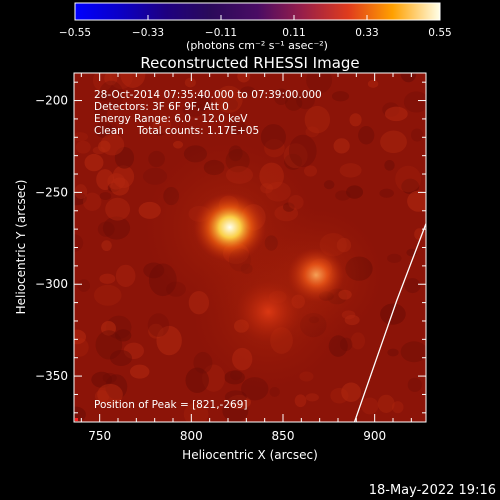 The width and height of the screenshot is (500, 500). Describe the element at coordinates (249, 63) in the screenshot. I see `chart-title: Reconstructed RHESSI Image` at that location.